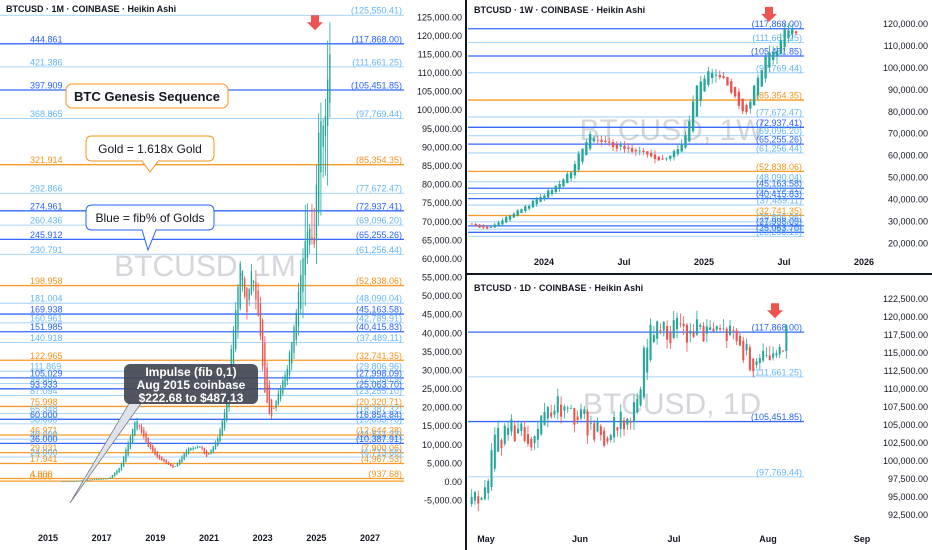  I want to click on monthly-time-axis: 2015 2017 2019 2021 2023 2025 2027, so click(209, 538).